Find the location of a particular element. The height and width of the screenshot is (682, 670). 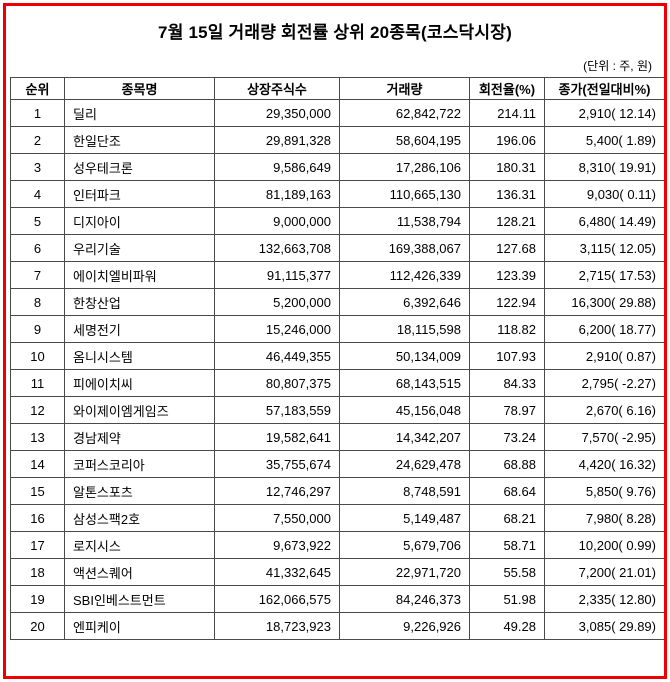

cell-rank: 2 is located at coordinates (37, 140).